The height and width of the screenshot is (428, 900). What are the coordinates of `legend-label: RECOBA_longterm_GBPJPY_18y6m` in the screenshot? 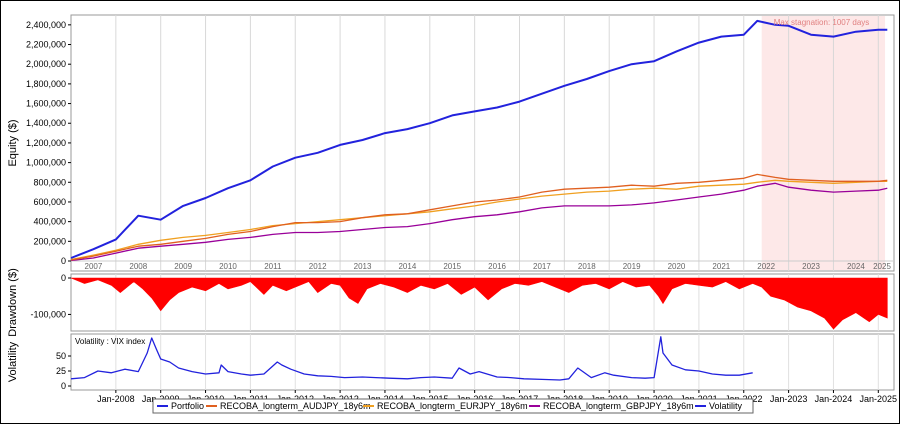 It's located at (618, 406).